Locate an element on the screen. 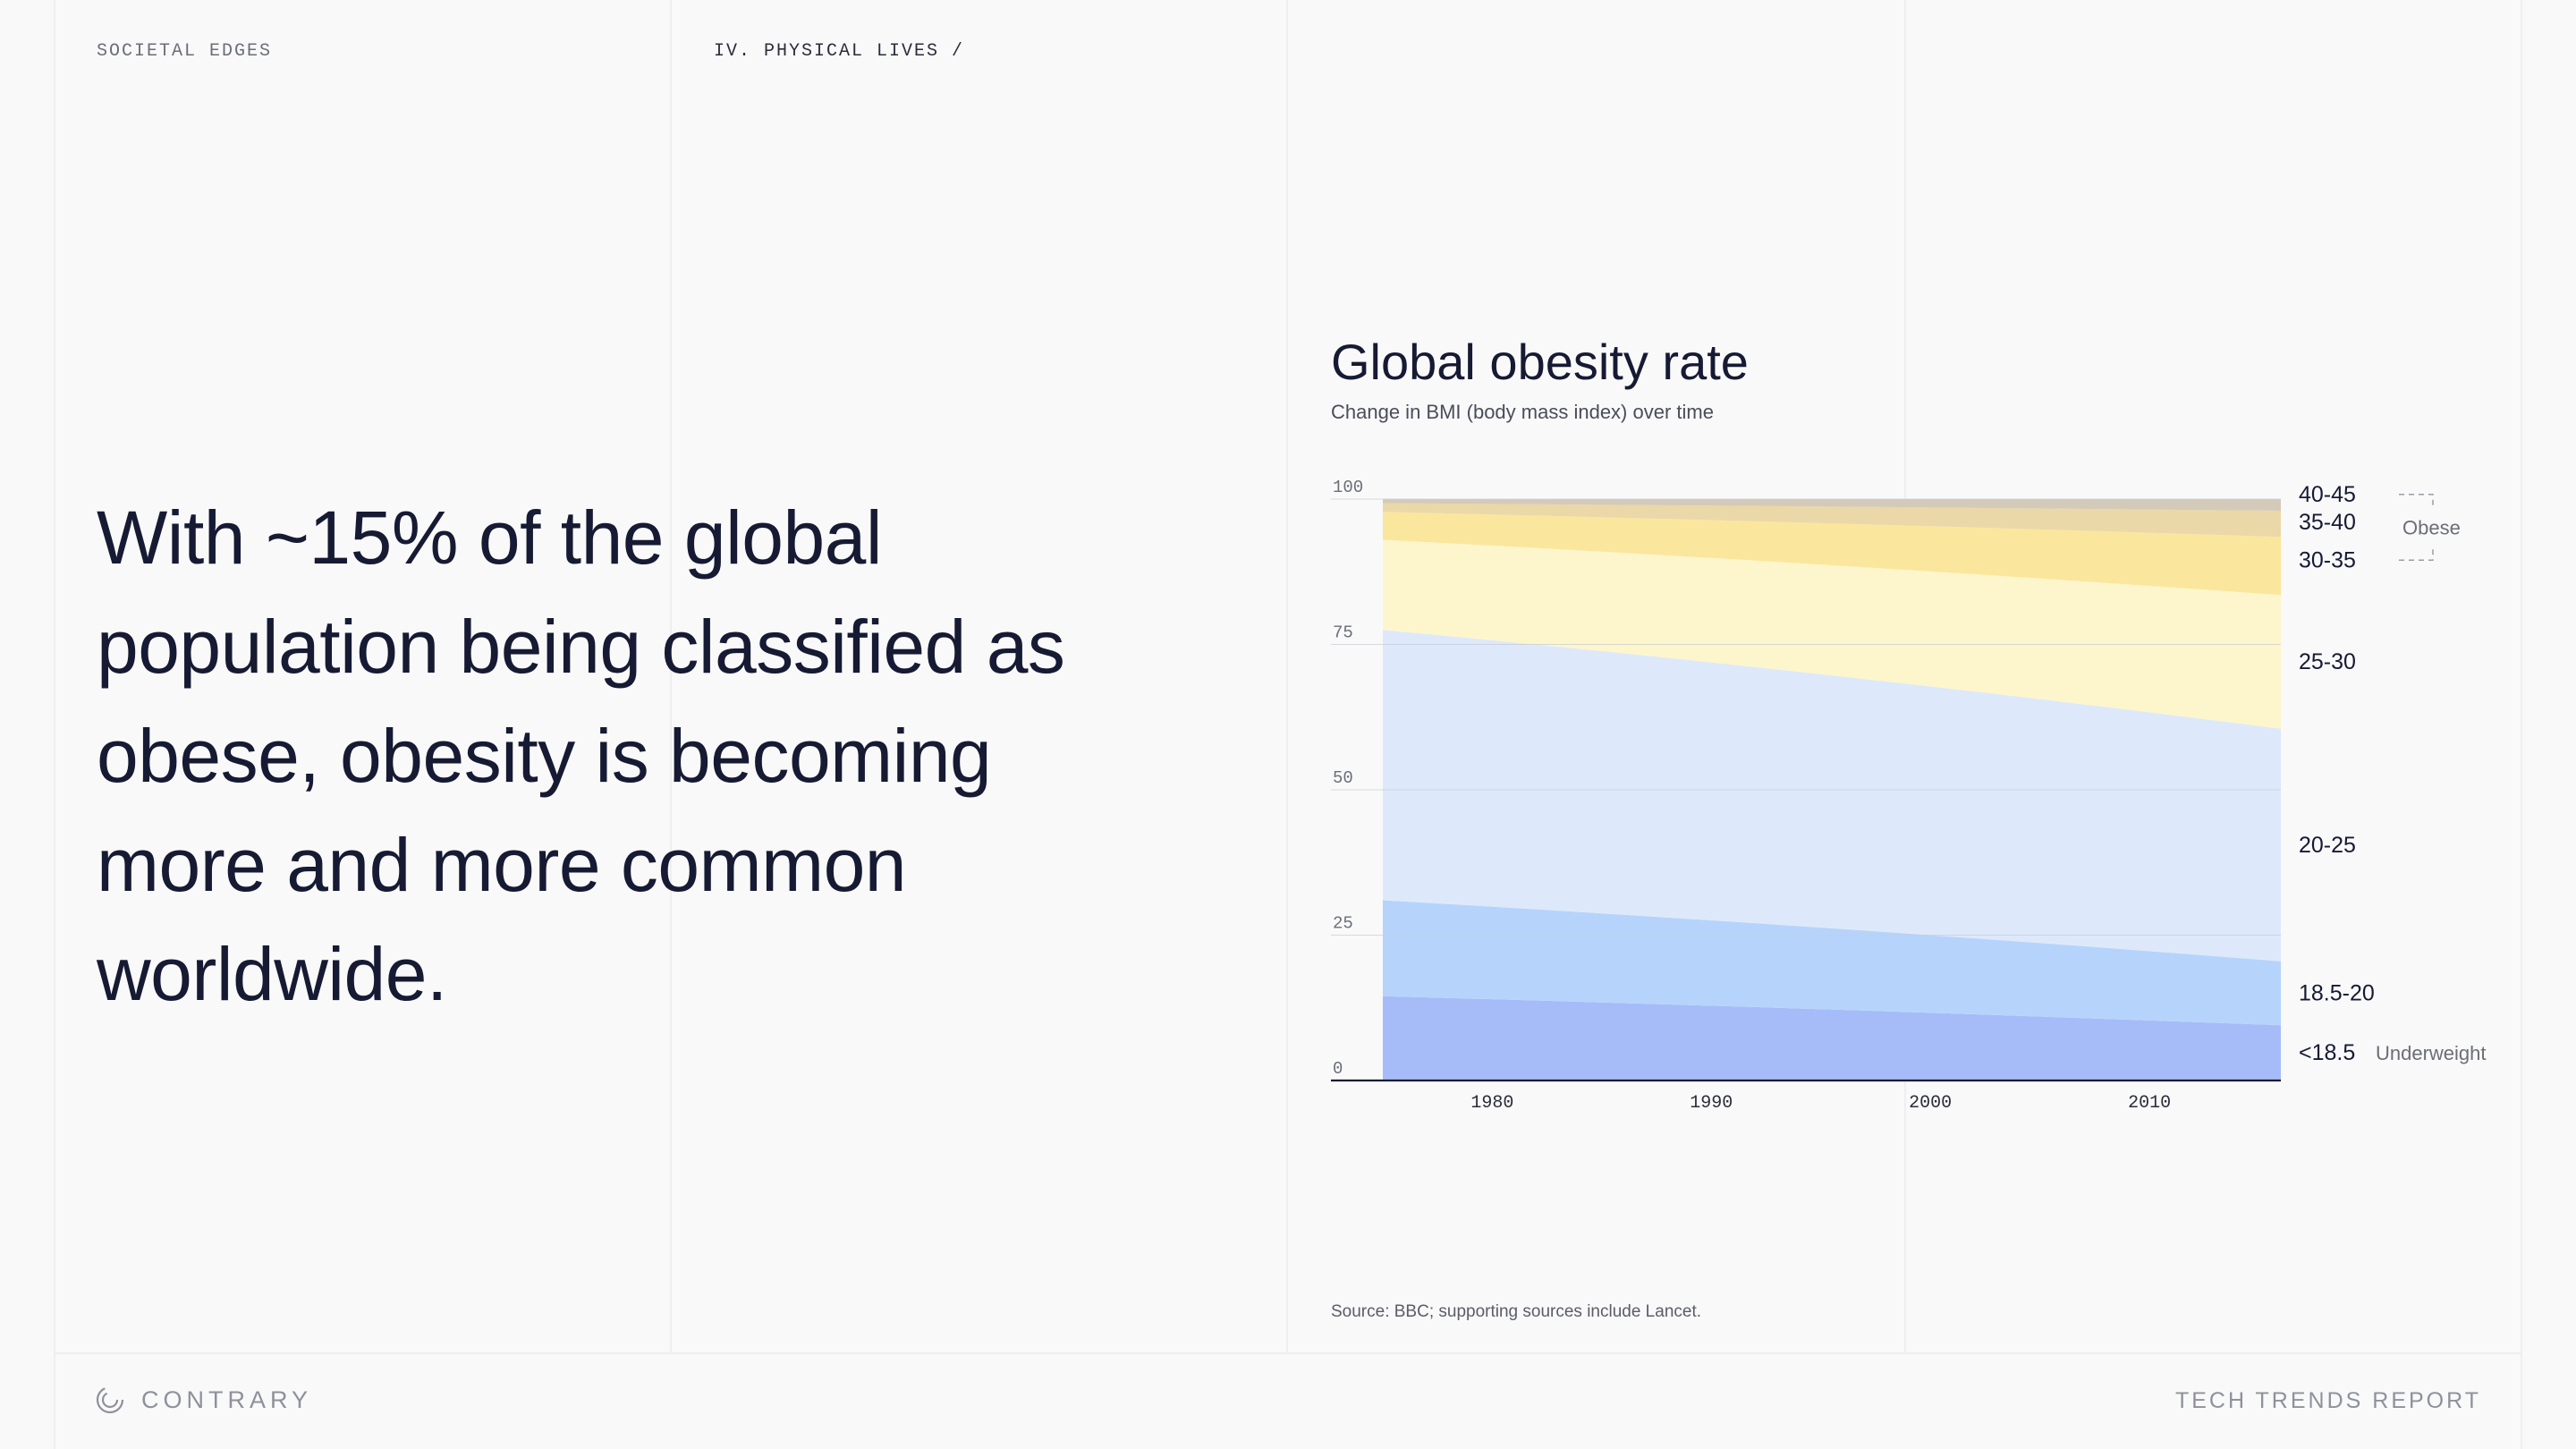  chart-title: Global obesity rate is located at coordinates (1540, 362).